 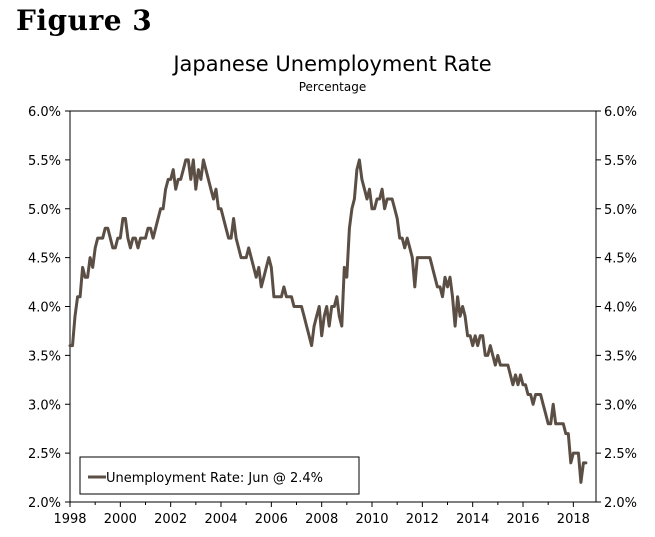 I want to click on legend-box, so click(x=219, y=475).